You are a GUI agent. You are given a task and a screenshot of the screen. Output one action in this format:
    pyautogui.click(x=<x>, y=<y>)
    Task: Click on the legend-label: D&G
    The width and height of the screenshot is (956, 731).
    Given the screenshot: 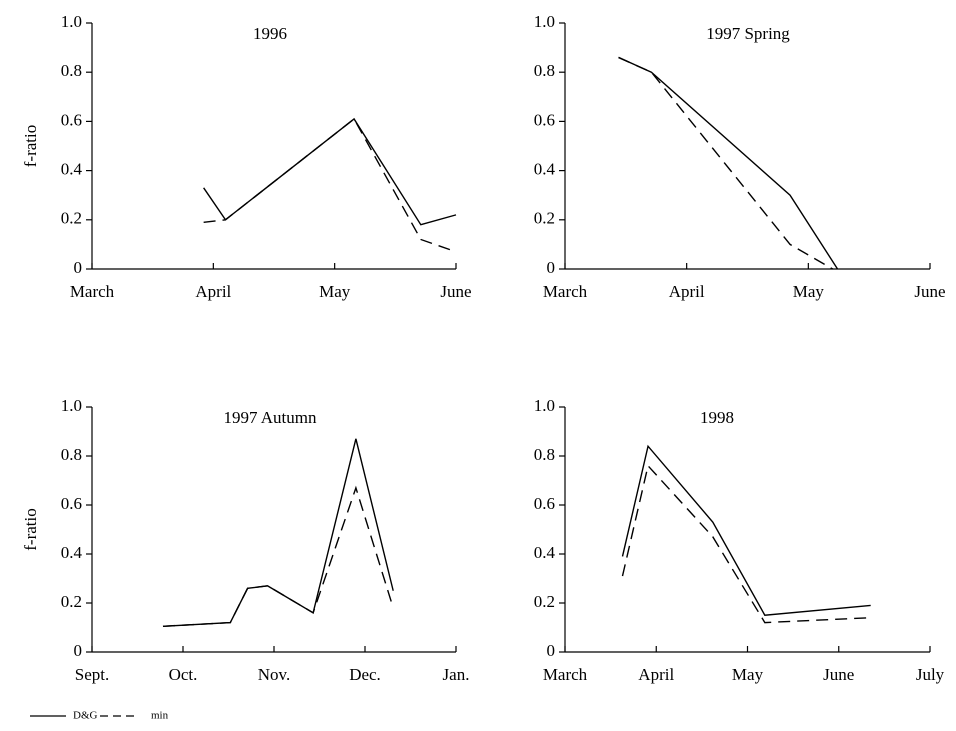 What is the action you would take?
    pyautogui.click(x=85, y=716)
    